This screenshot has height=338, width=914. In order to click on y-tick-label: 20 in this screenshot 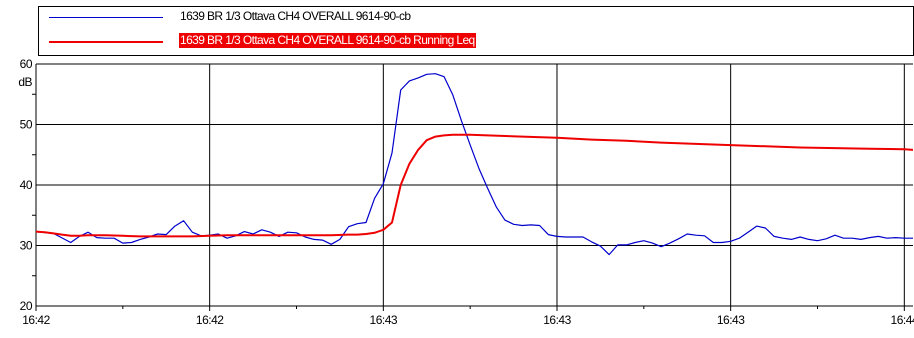, I will do `click(26, 306)`.